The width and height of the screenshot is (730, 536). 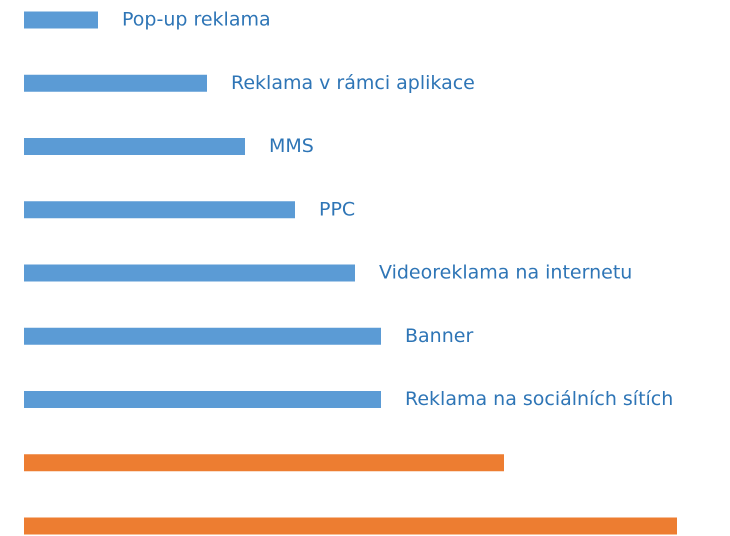 What do you see at coordinates (291, 146) in the screenshot?
I see `bar-label: MMS` at bounding box center [291, 146].